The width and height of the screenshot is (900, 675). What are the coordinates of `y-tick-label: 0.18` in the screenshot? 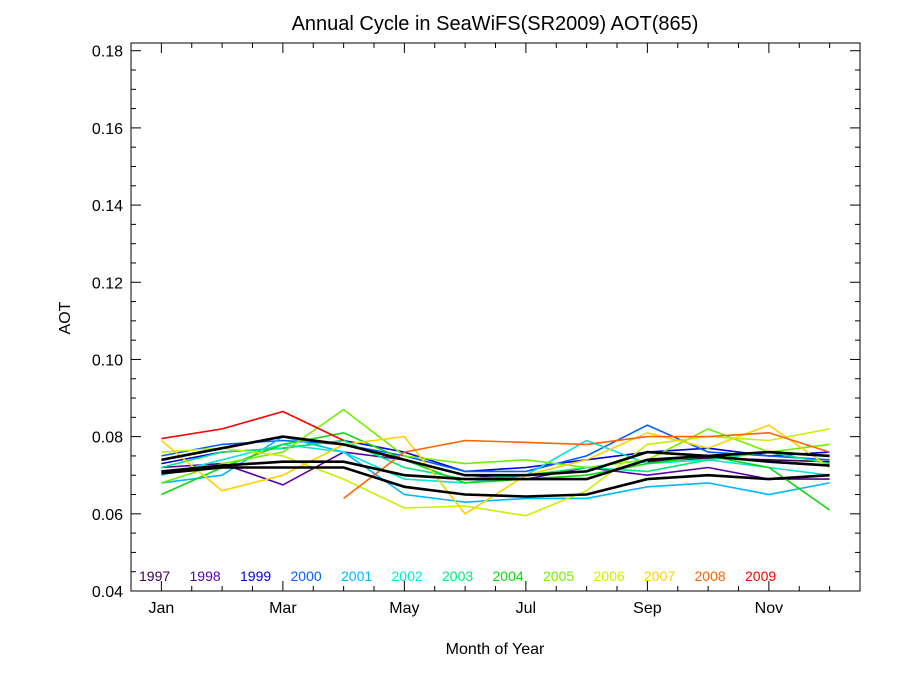 It's located at (107, 52).